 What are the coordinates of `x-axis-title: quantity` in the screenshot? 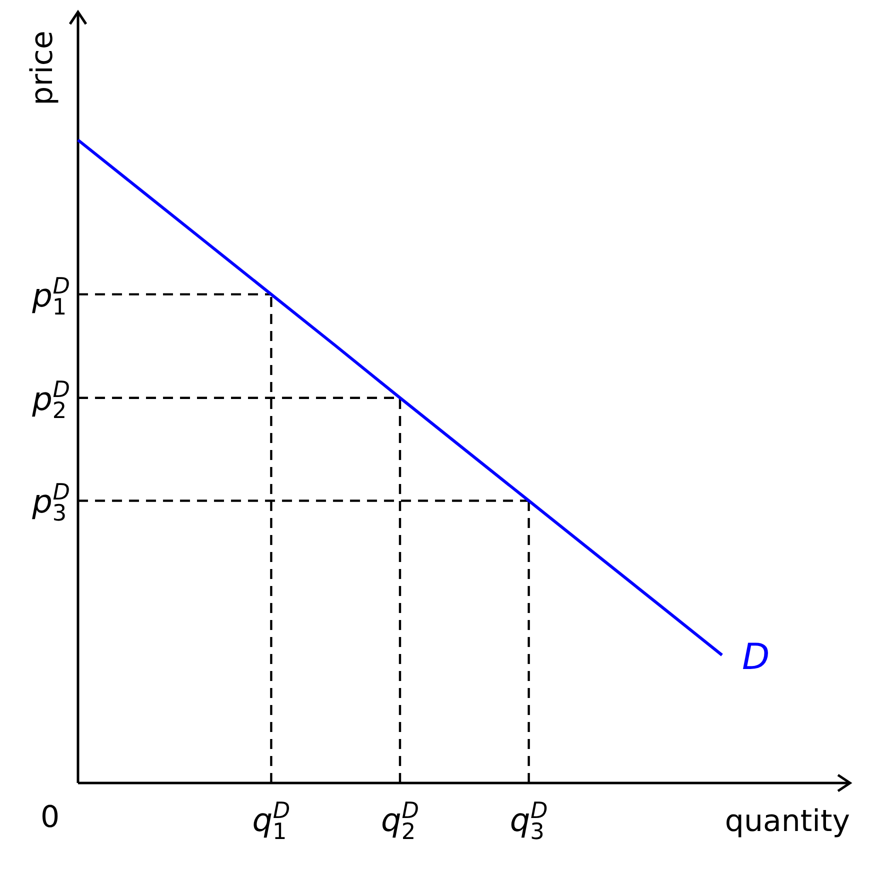 It's located at (787, 821).